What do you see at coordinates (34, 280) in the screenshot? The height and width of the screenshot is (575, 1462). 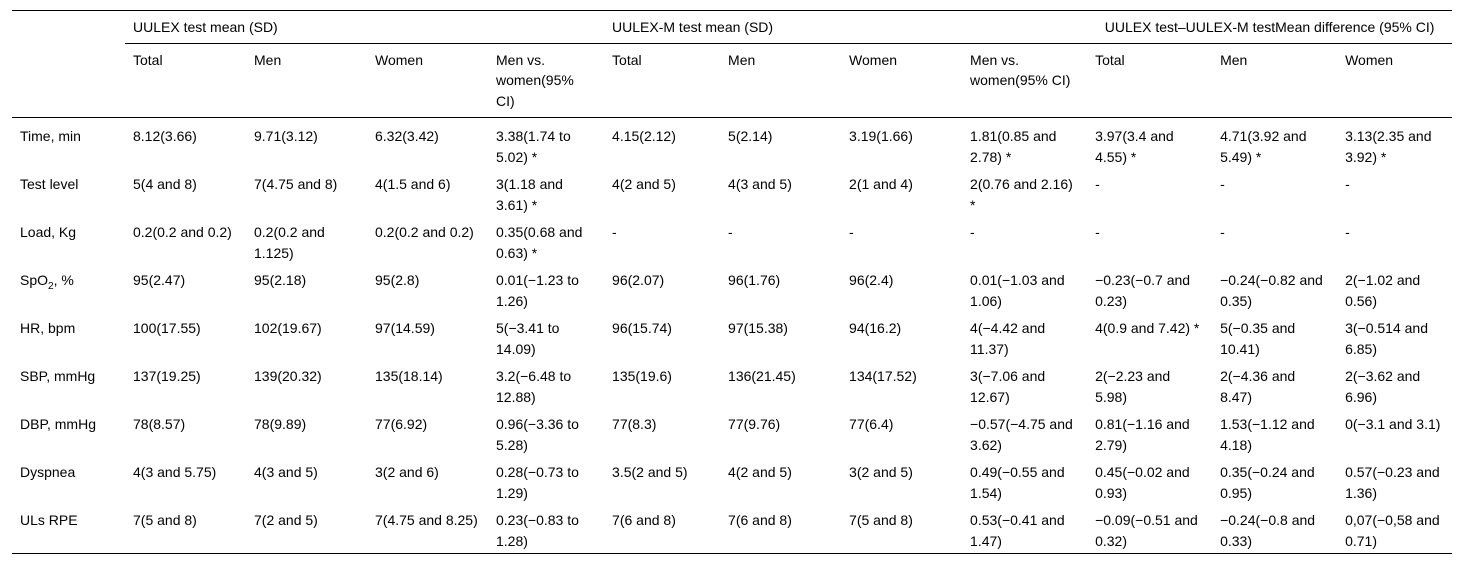 I see `row-label-text: SpO` at bounding box center [34, 280].